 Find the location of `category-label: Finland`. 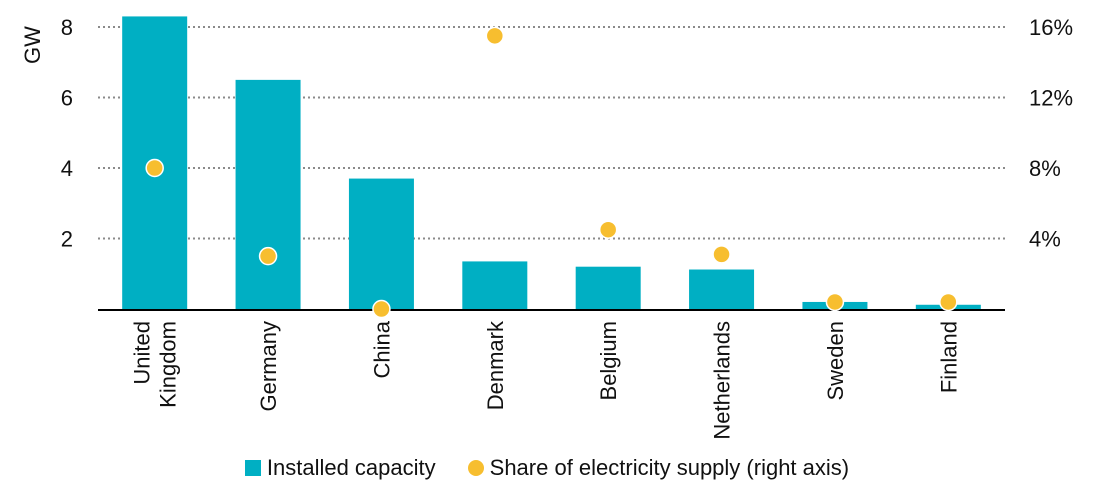

category-label: Finland is located at coordinates (948, 357).